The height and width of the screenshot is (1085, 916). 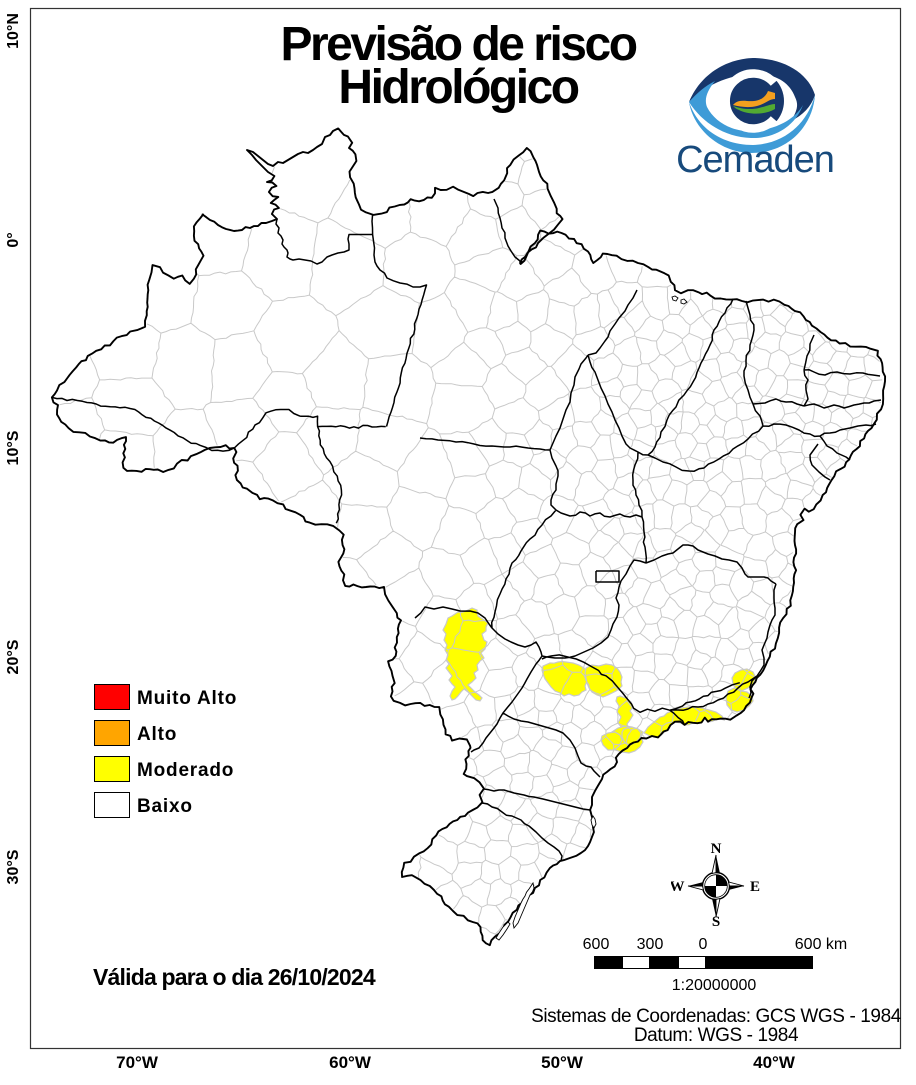 I want to click on svg-text: W, so click(x=678, y=887).